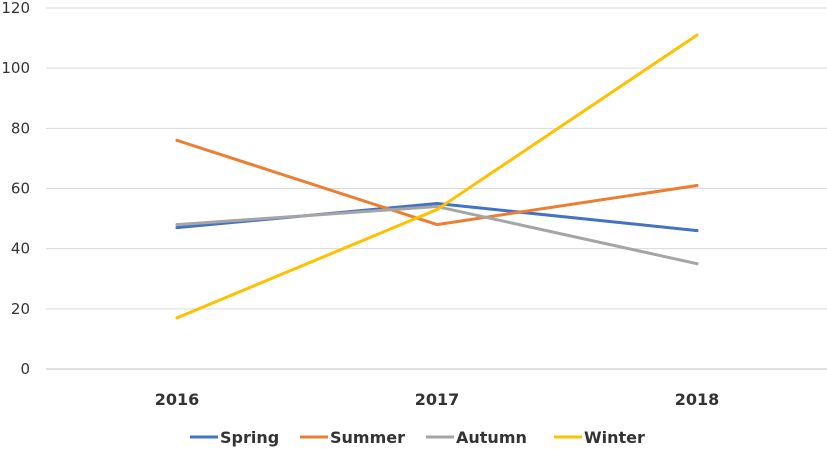 The image size is (827, 449). What do you see at coordinates (177, 140) in the screenshot?
I see `point-summer-2016` at bounding box center [177, 140].